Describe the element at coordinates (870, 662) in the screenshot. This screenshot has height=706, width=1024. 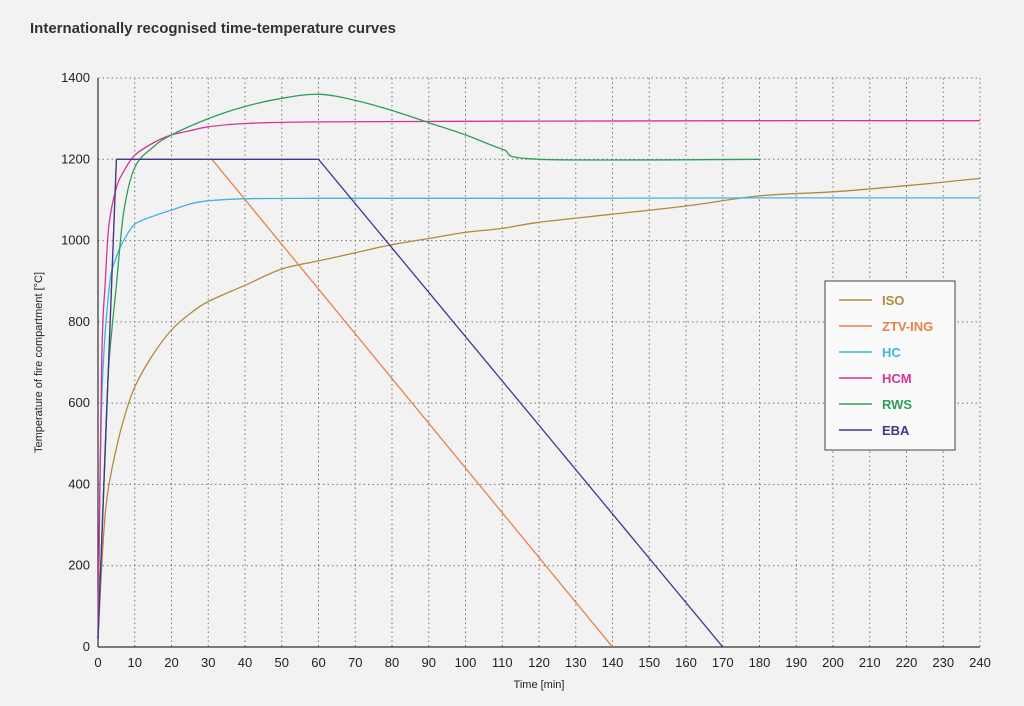
I see `x-tick-label: 210` at that location.